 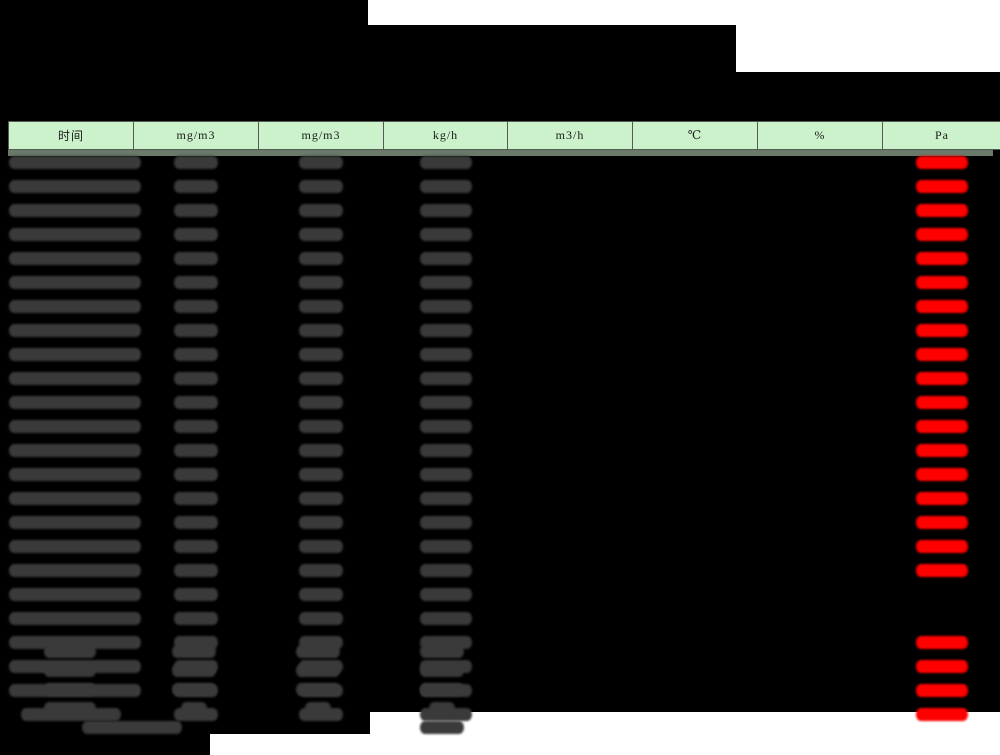 What do you see at coordinates (570, 135) in the screenshot?
I see `column-header-vol-flow: m3/h` at bounding box center [570, 135].